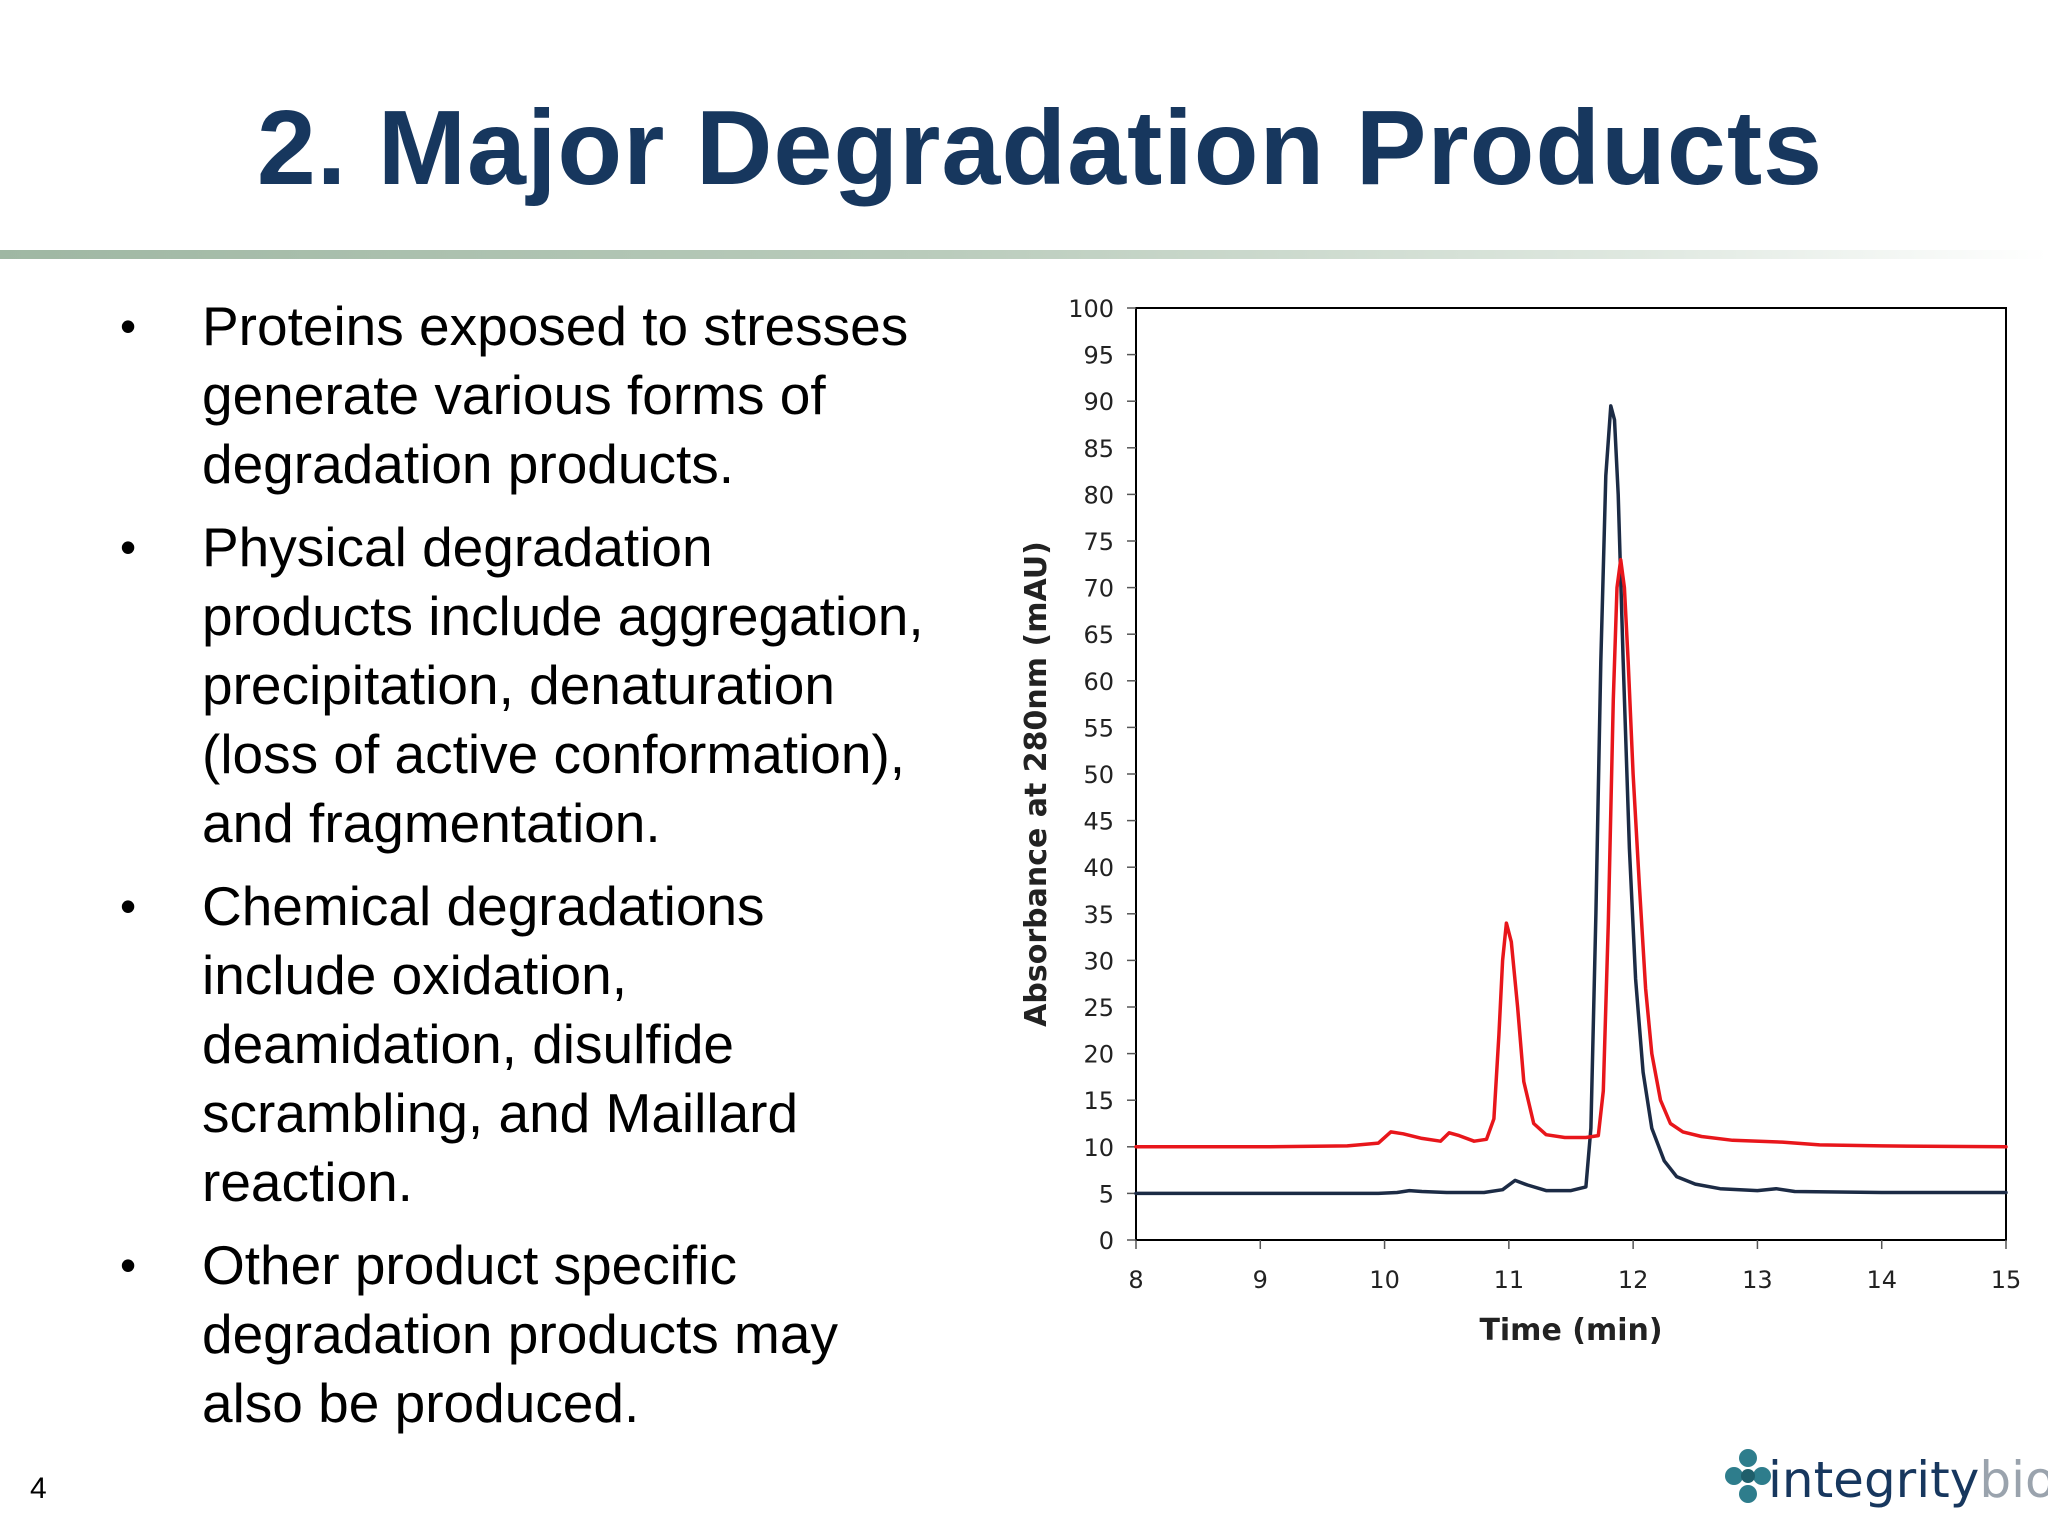 The width and height of the screenshot is (2048, 1536). Describe the element at coordinates (468, 464) in the screenshot. I see `bullet-line: degradation products.` at that location.